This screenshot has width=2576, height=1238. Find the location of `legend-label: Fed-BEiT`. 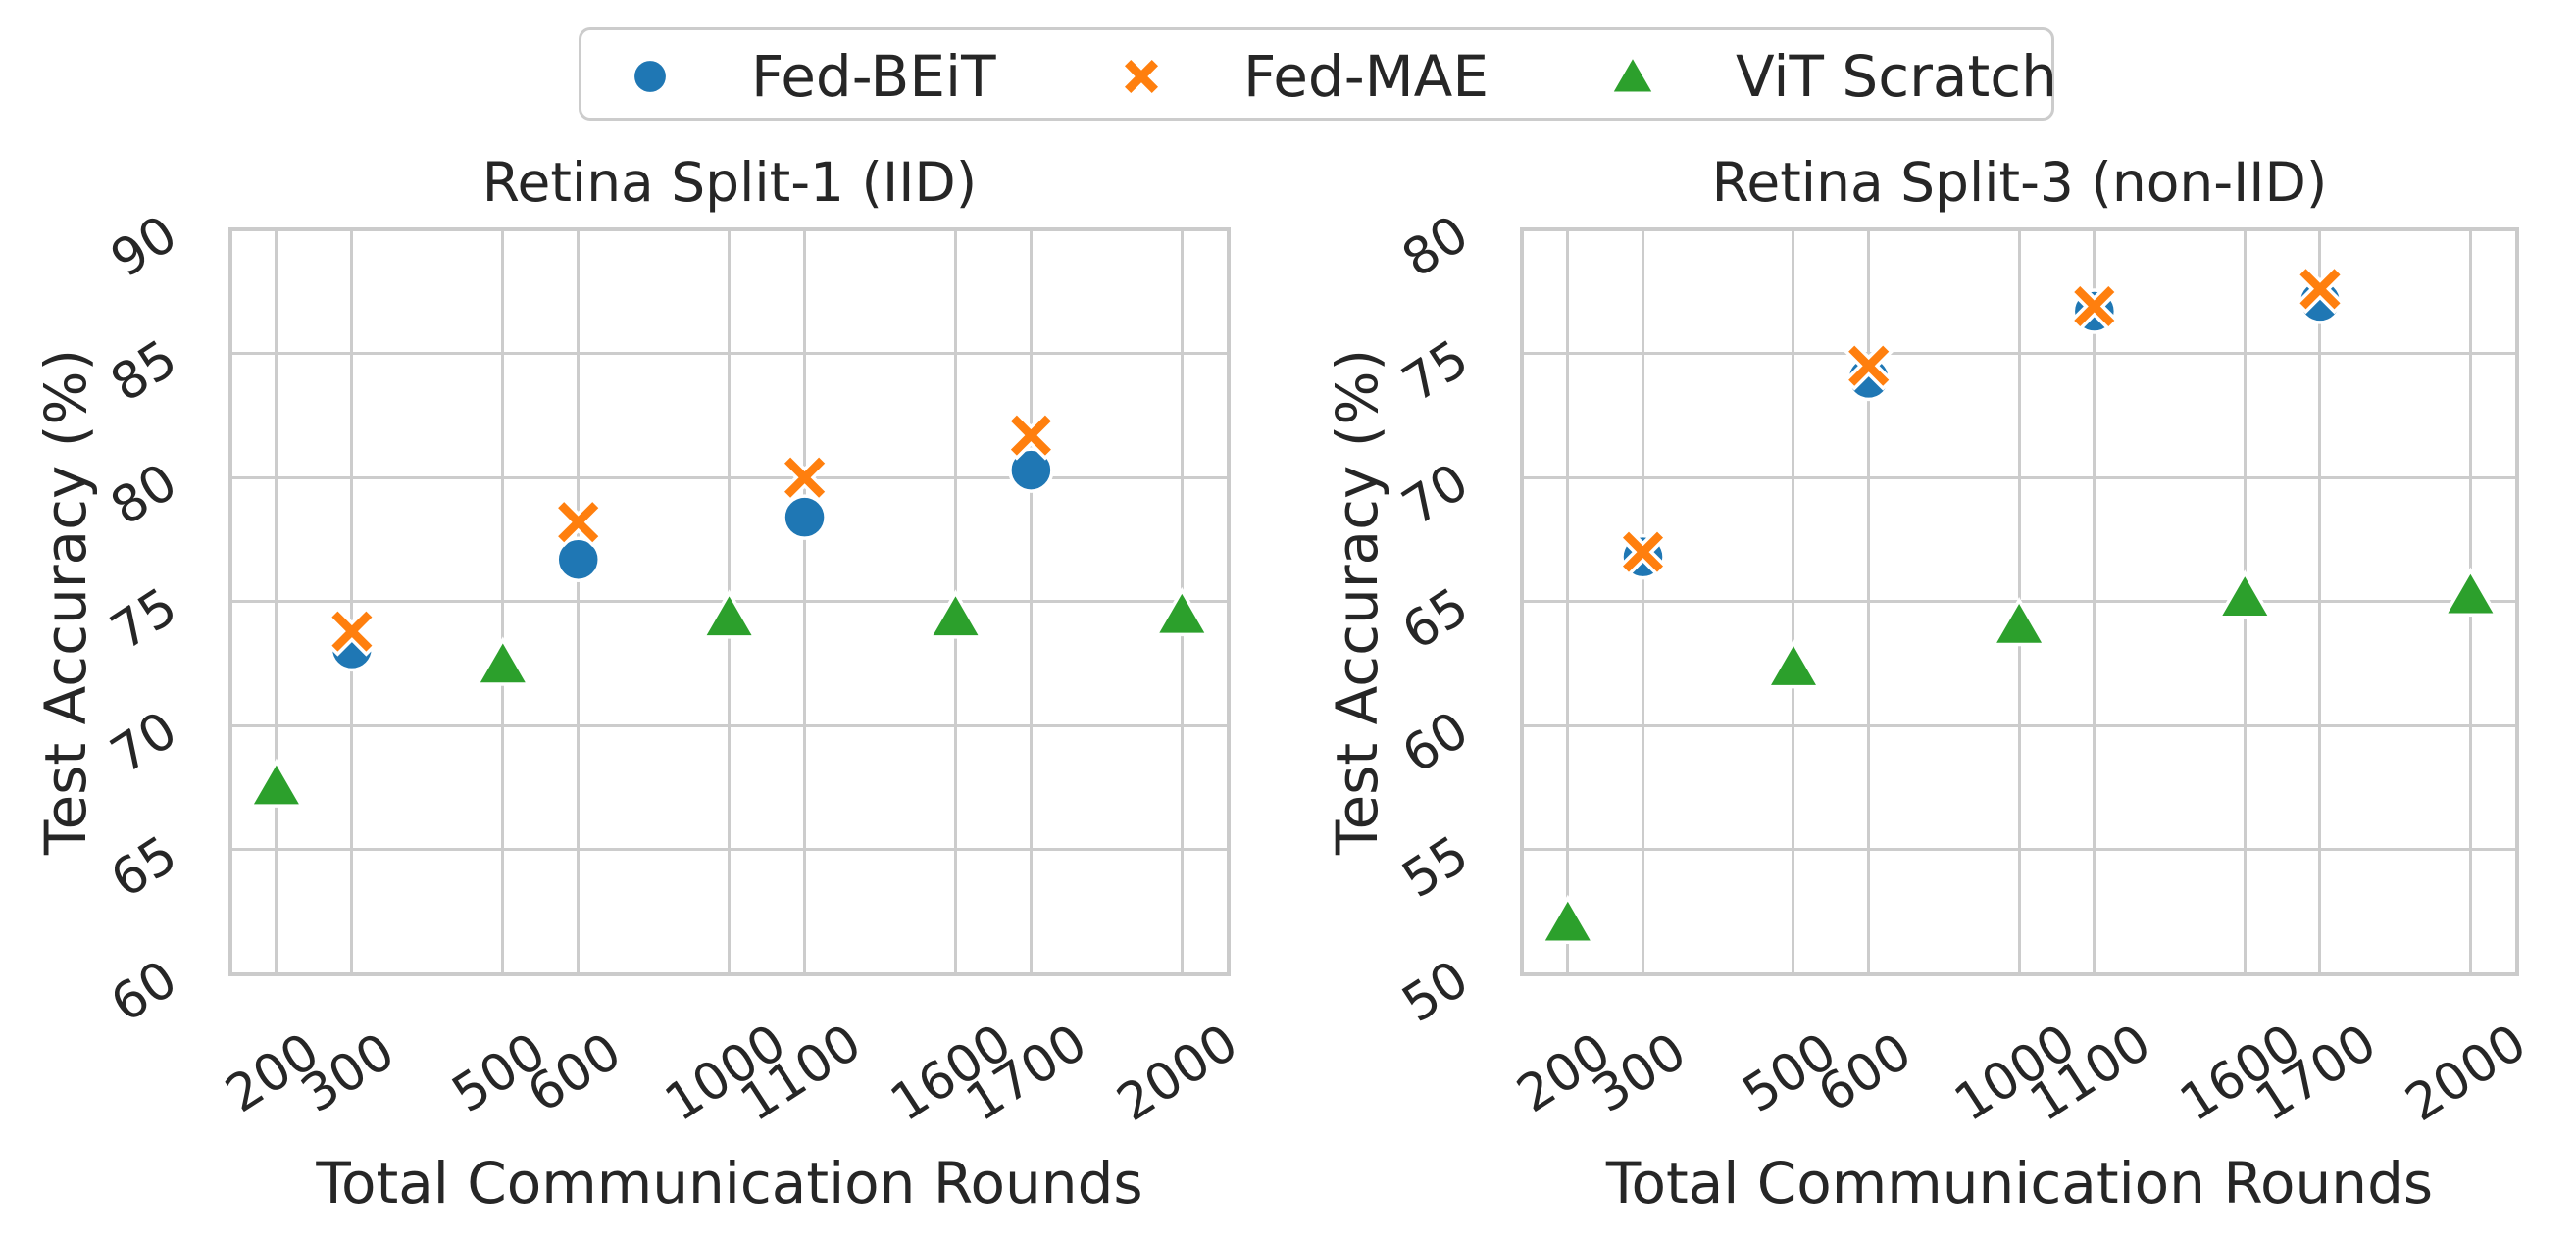

legend-label: Fed-BEiT is located at coordinates (874, 76).